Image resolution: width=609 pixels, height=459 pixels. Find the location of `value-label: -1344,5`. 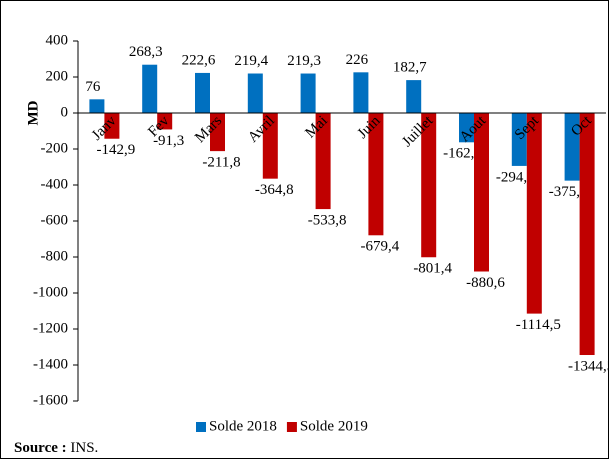

value-label: -1344,5 is located at coordinates (588, 366).